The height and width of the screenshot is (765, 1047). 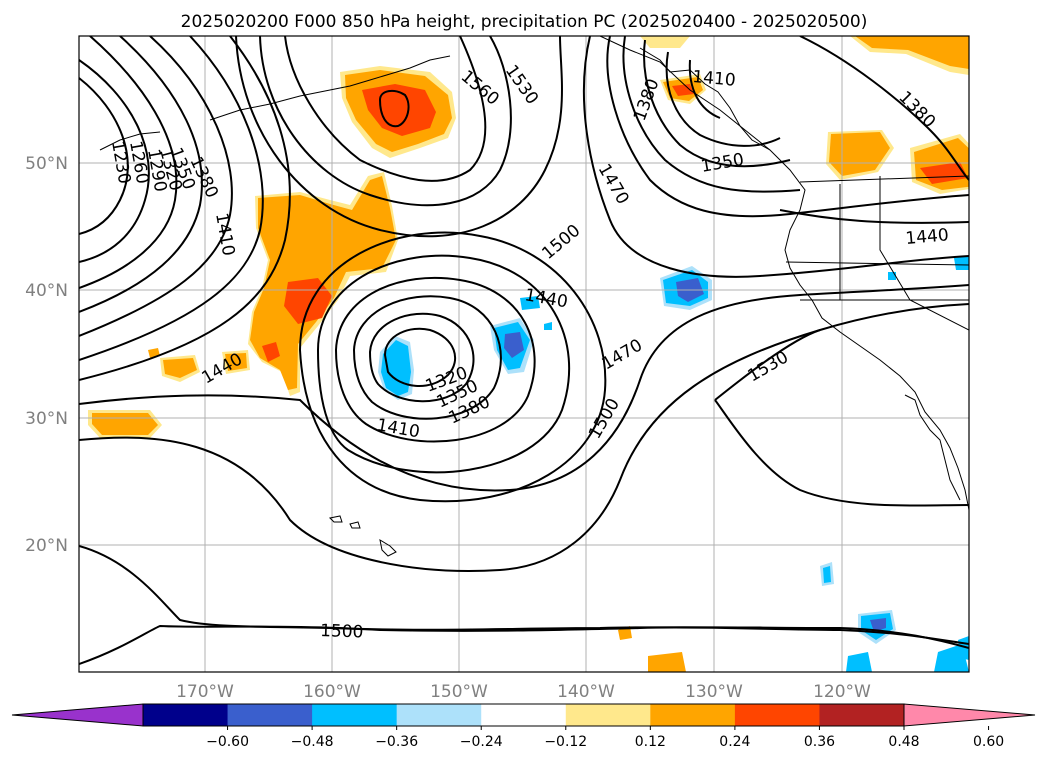 I want to click on lat-label: 20°N, so click(x=46, y=546).